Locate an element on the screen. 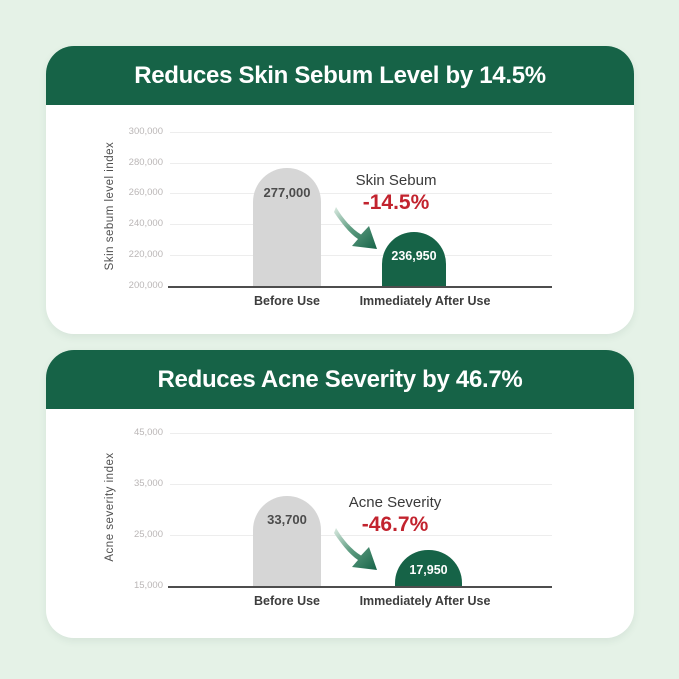  sebum-card-title: Reduces Skin Sebum Level by 14.5% is located at coordinates (340, 75).